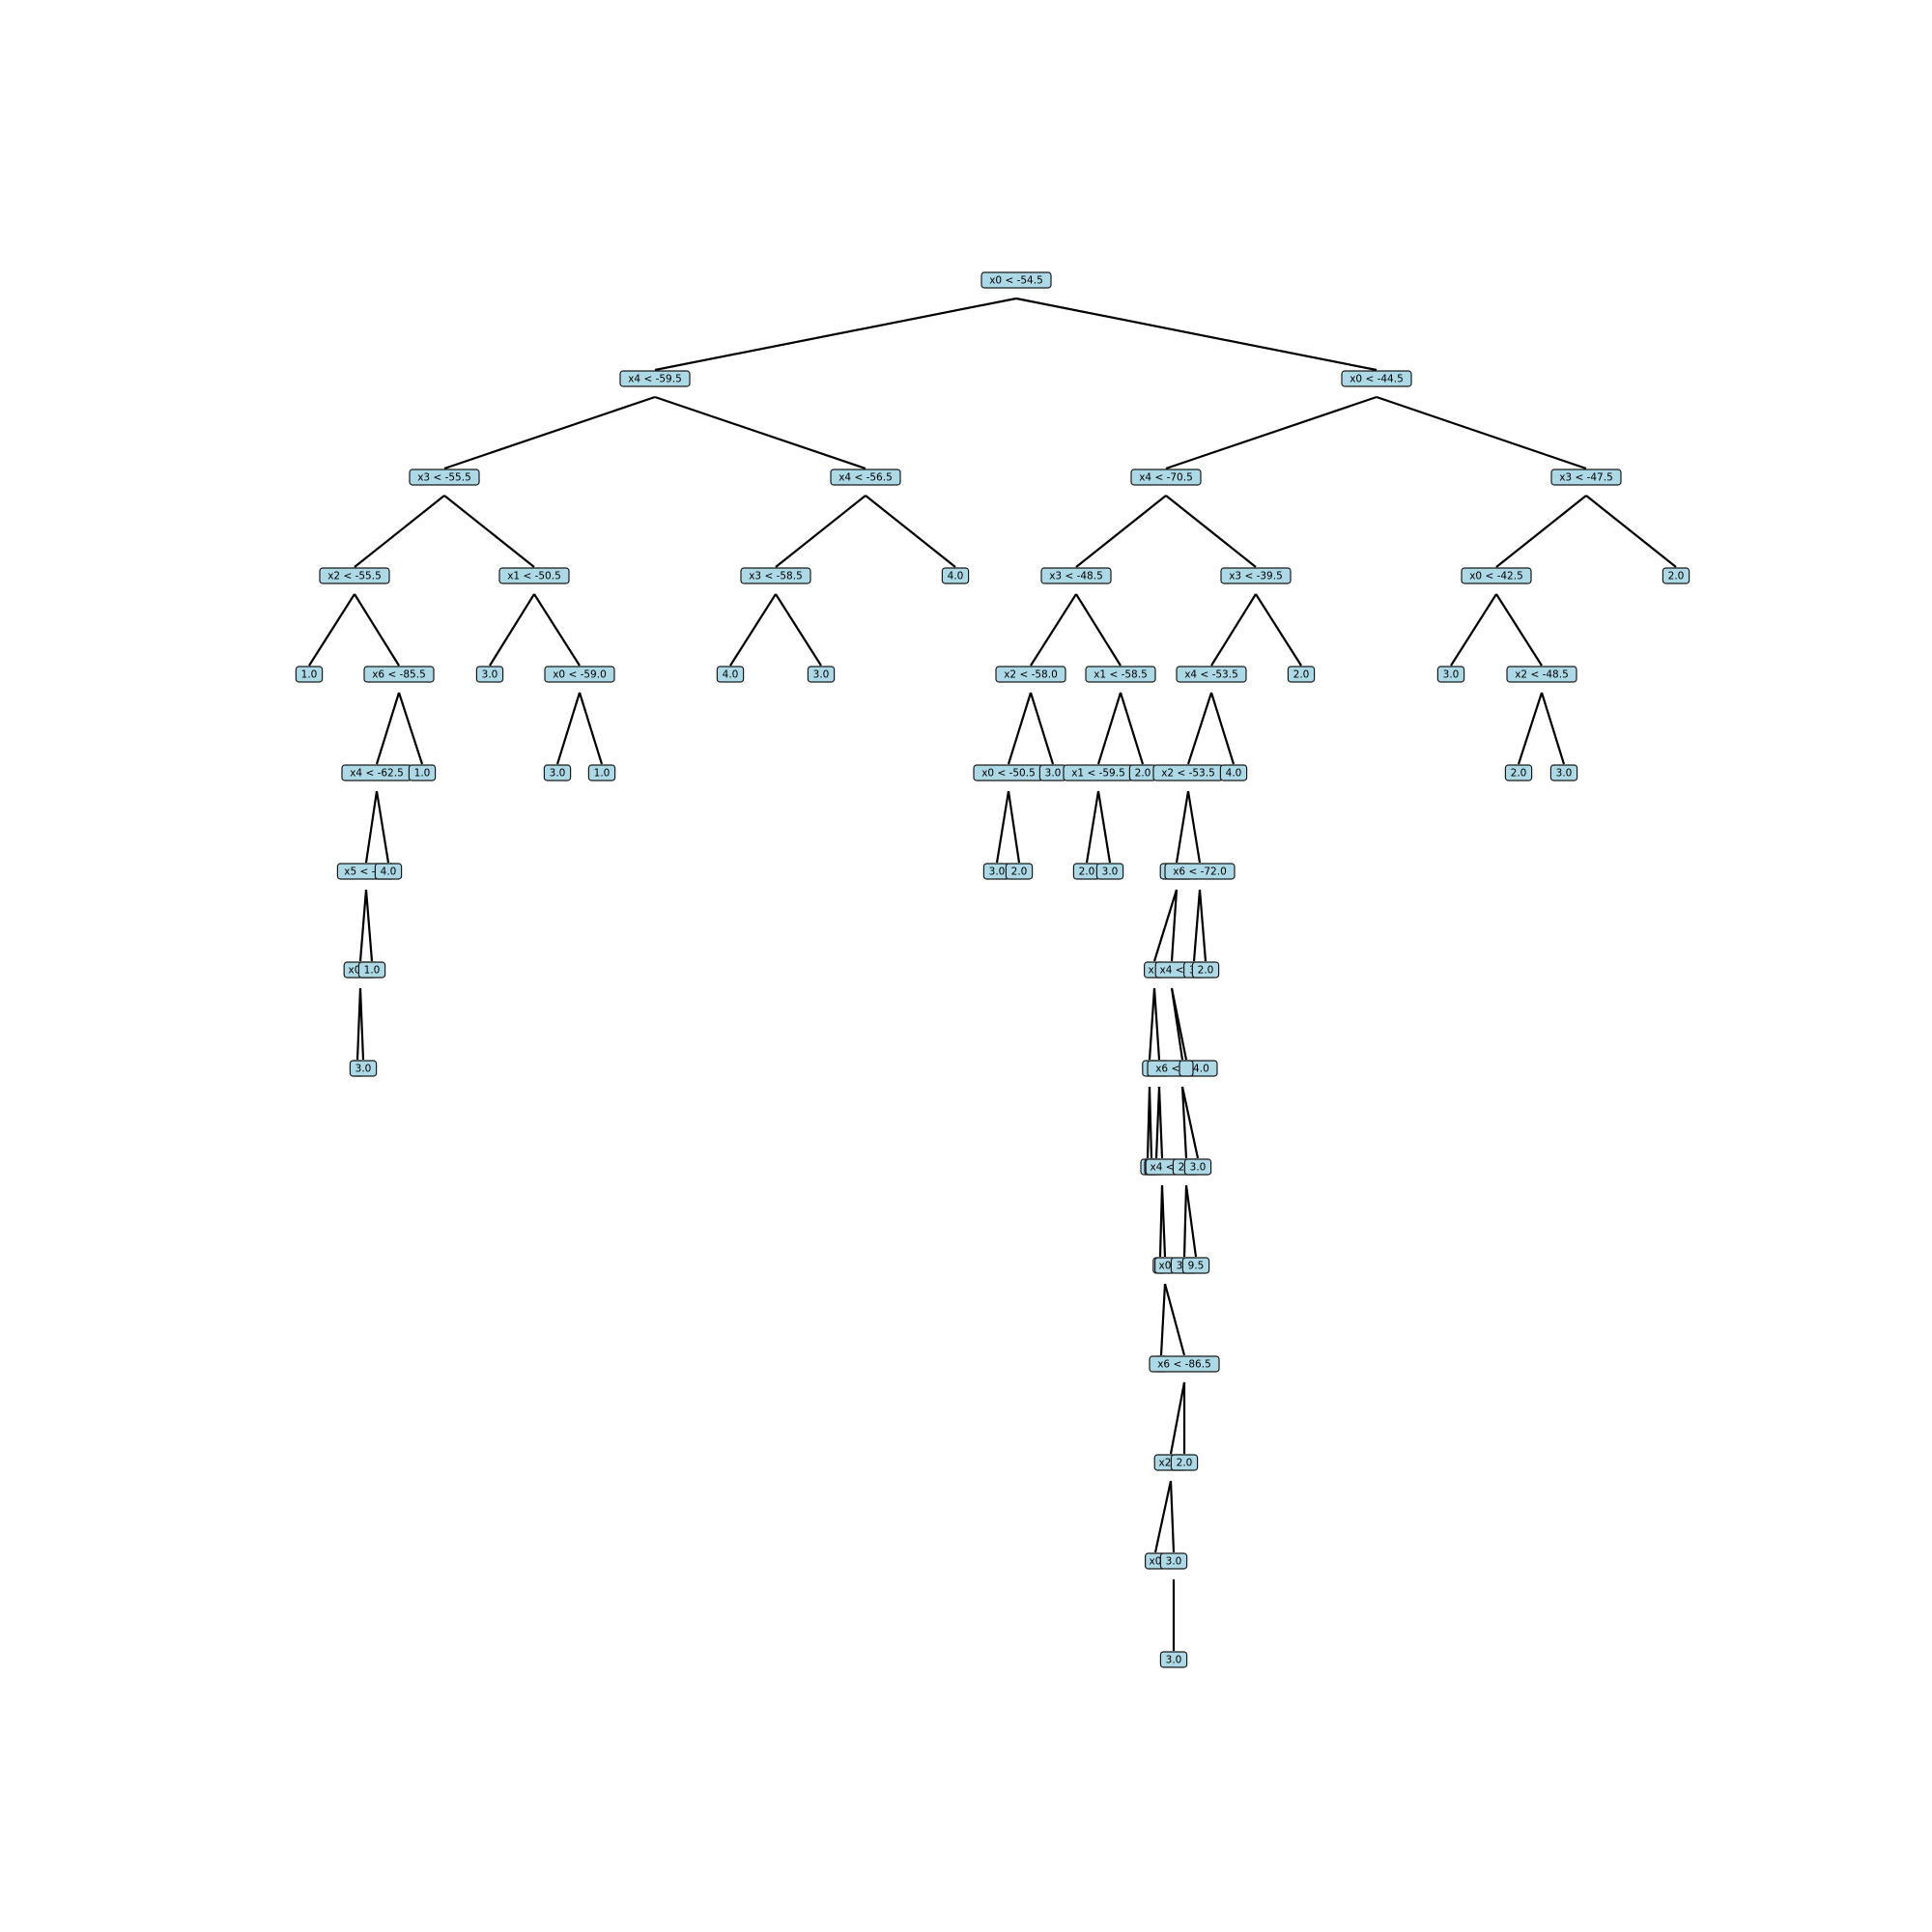 This screenshot has width=1932, height=1932. I want to click on tree-split-node: x4 < -53.5, so click(1211, 674).